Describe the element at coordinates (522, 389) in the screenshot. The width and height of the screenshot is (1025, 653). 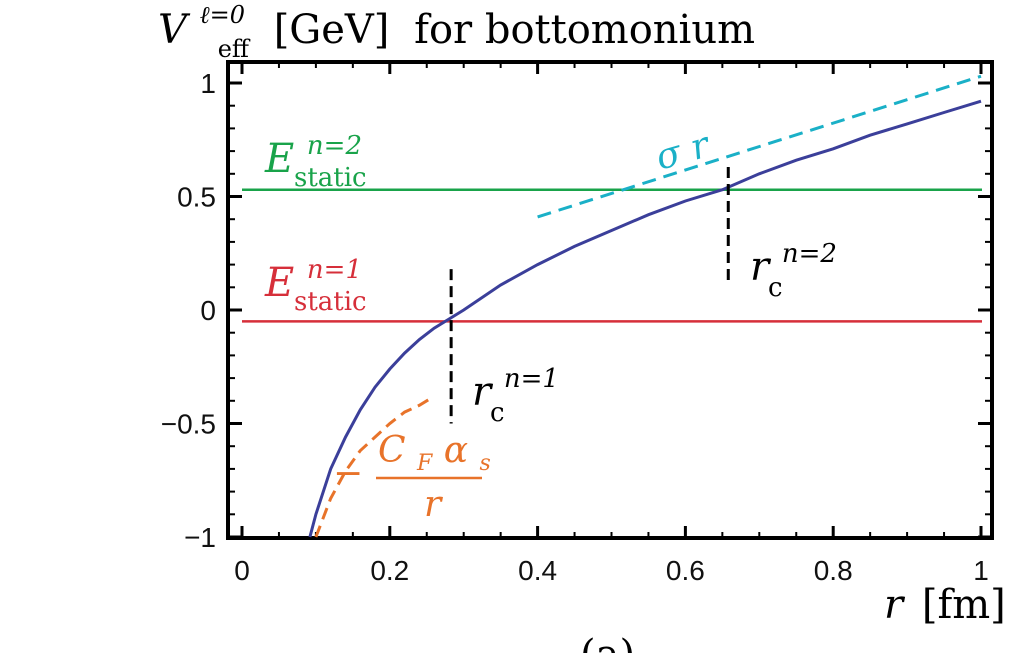
I see `marker-n1-label: r n=1 c` at that location.